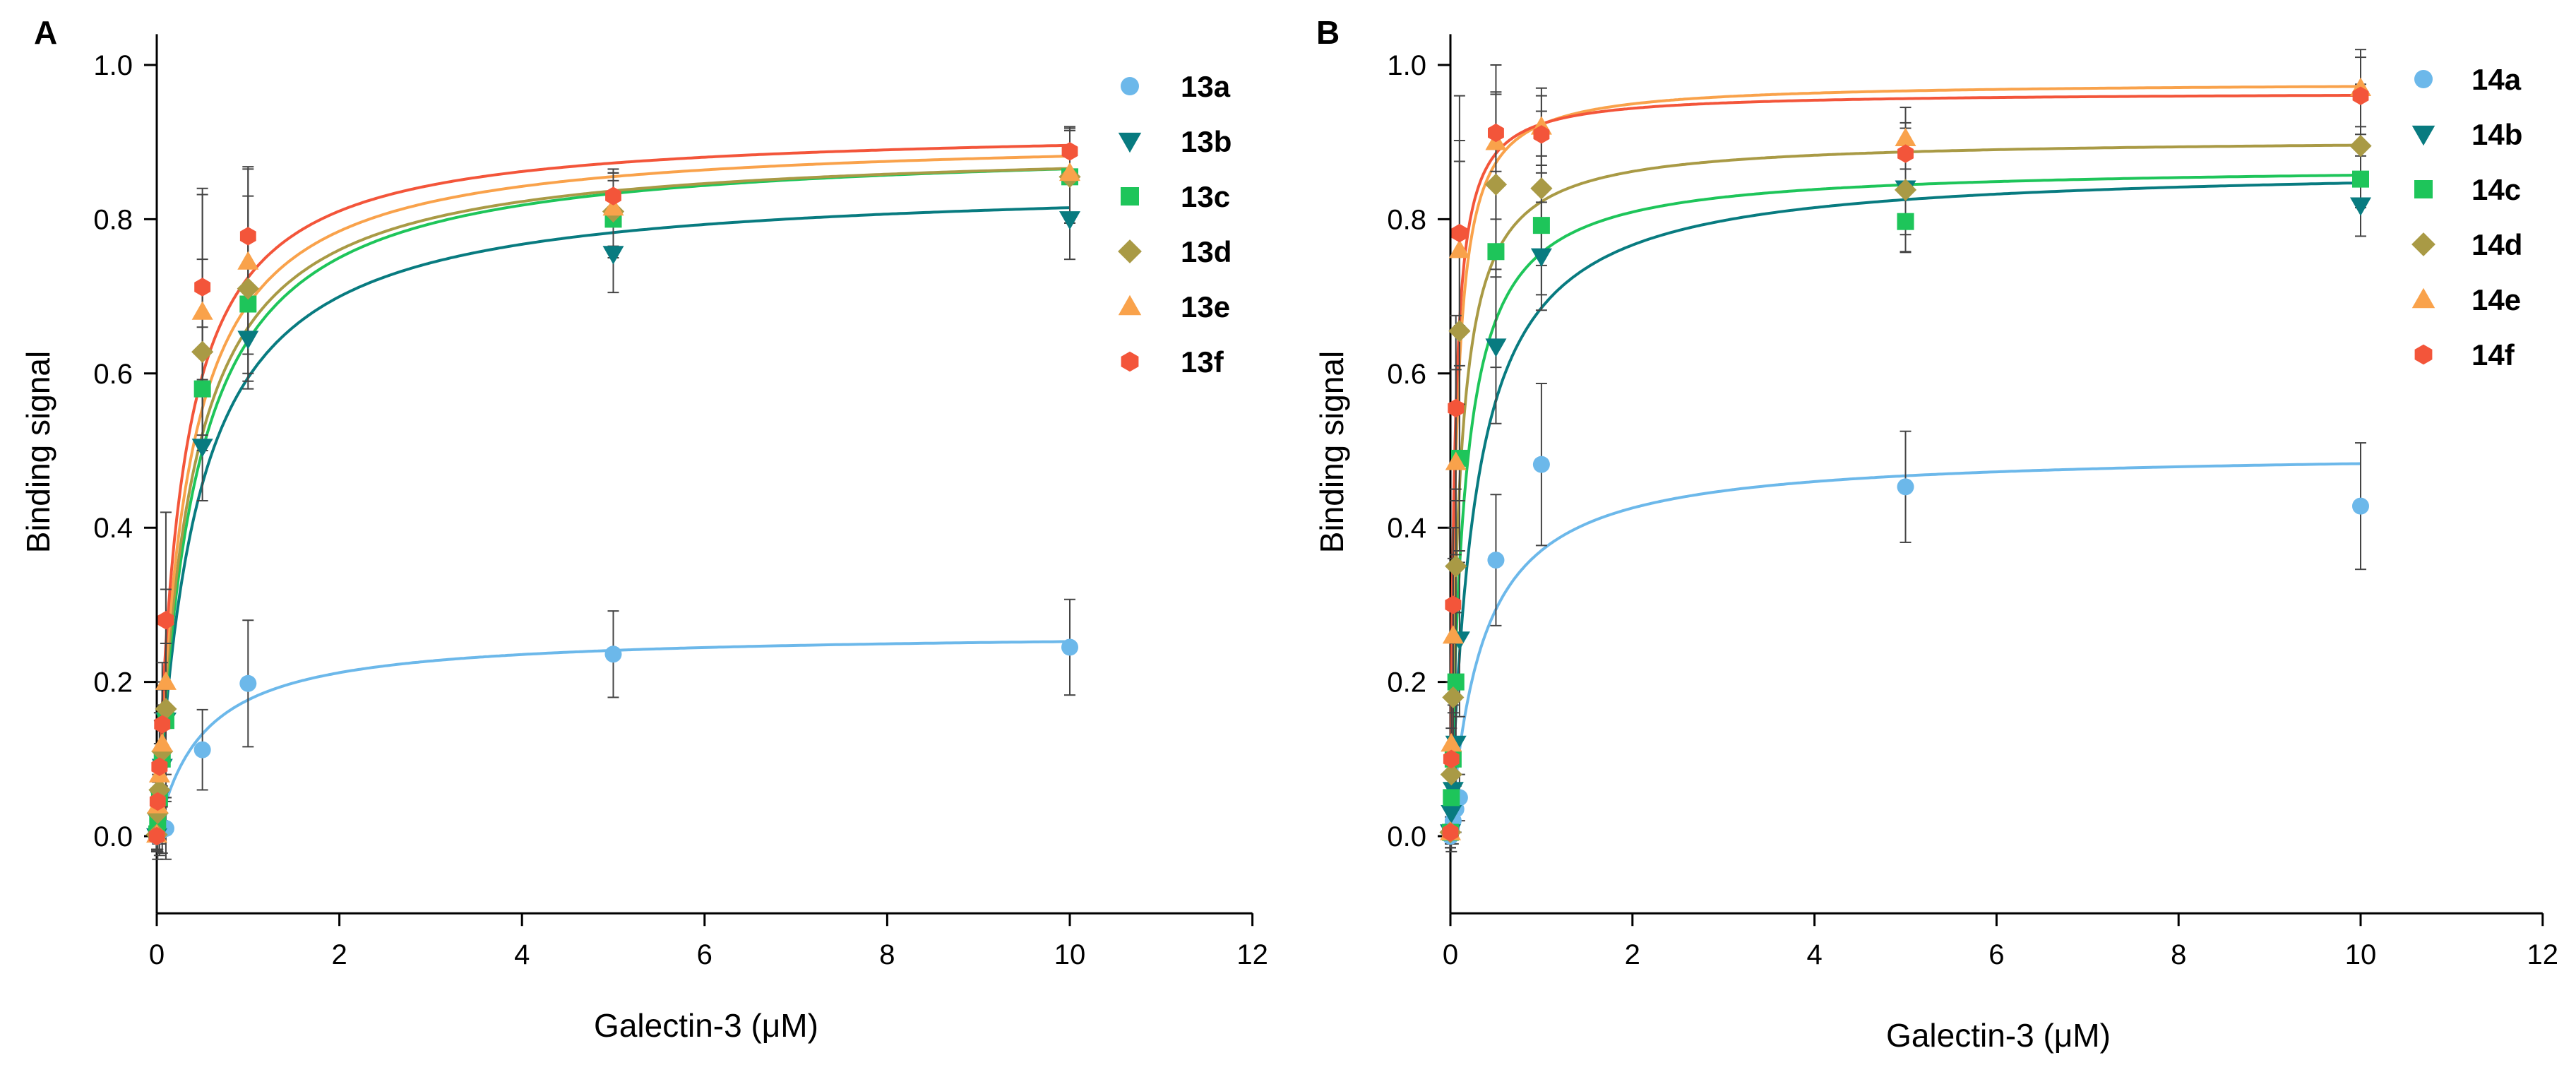 The width and height of the screenshot is (2576, 1077). What do you see at coordinates (1130, 305) in the screenshot?
I see `legend-marker-13e` at bounding box center [1130, 305].